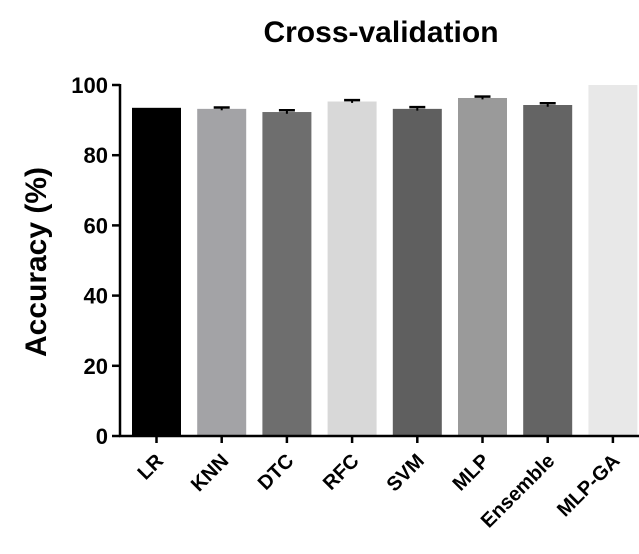 This screenshot has width=639, height=554. What do you see at coordinates (102, 436) in the screenshot?
I see `y-tick-label-0: 0` at bounding box center [102, 436].